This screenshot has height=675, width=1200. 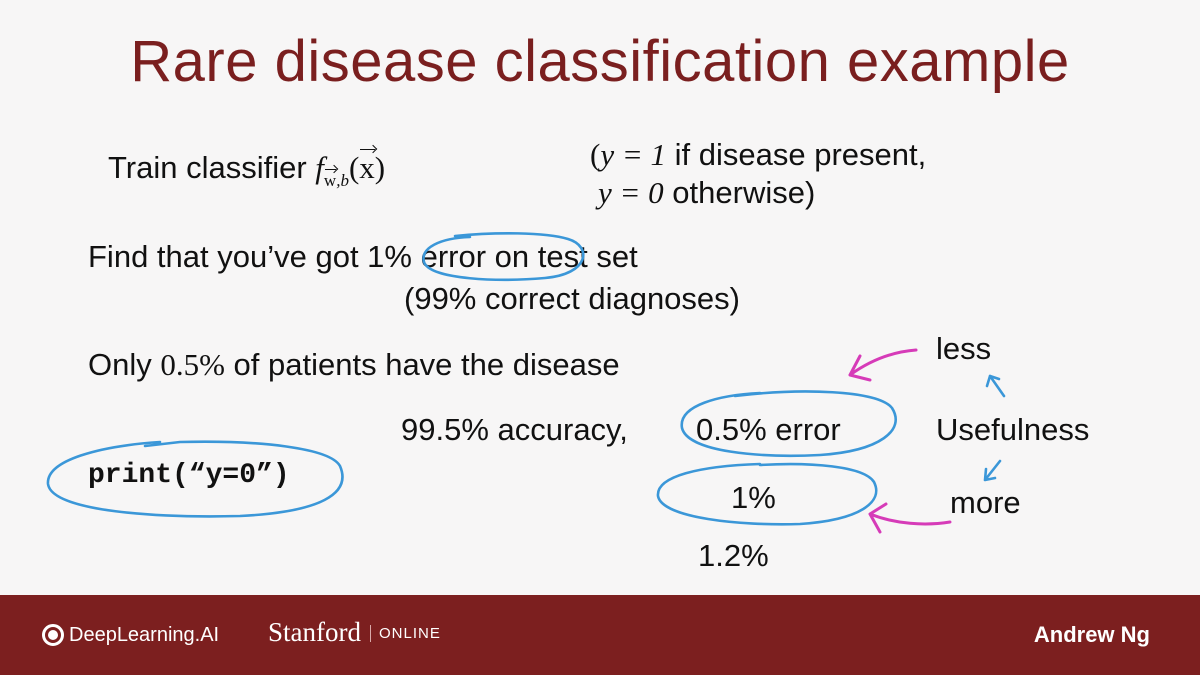 I want to click on prevalence-pct: 0.5%, so click(x=192, y=364).